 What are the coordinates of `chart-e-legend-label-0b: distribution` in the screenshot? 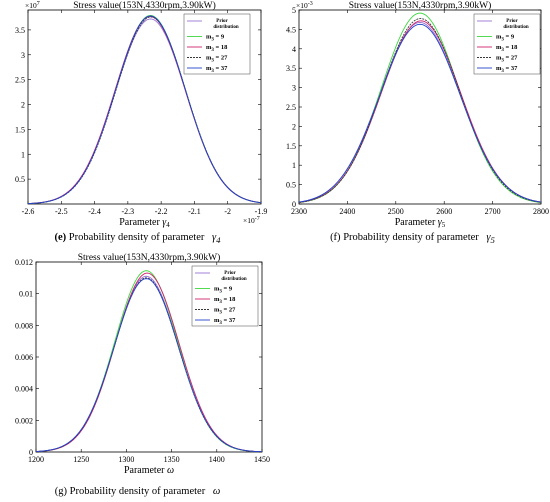 It's located at (226, 27).